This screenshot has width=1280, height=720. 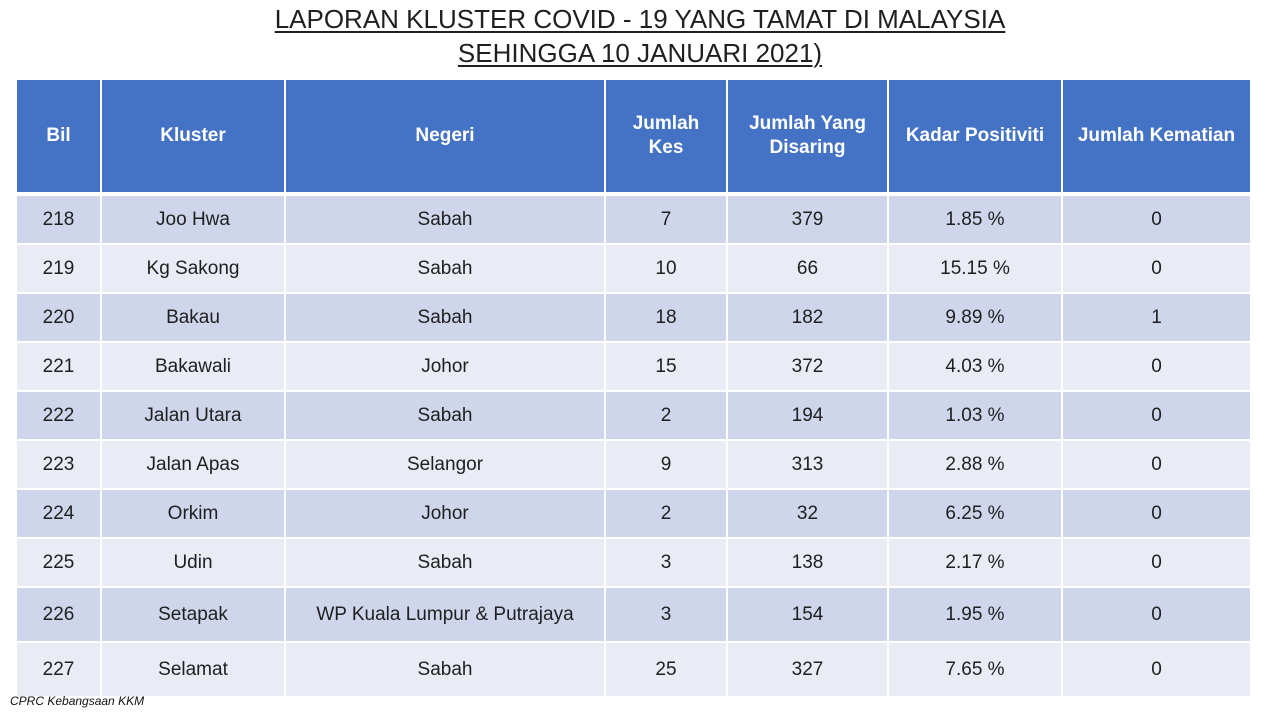 What do you see at coordinates (808, 269) in the screenshot?
I see `cell-disaring: 66` at bounding box center [808, 269].